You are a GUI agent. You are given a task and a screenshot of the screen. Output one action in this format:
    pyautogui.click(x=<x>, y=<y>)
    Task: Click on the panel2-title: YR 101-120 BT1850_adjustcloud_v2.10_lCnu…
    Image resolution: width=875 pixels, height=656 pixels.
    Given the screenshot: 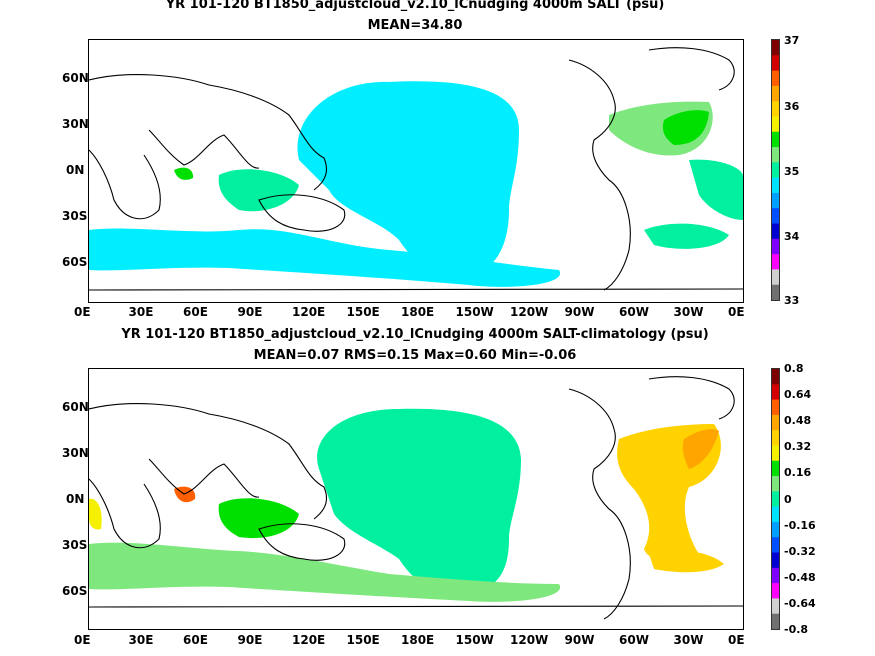 What is the action you would take?
    pyautogui.click(x=415, y=334)
    